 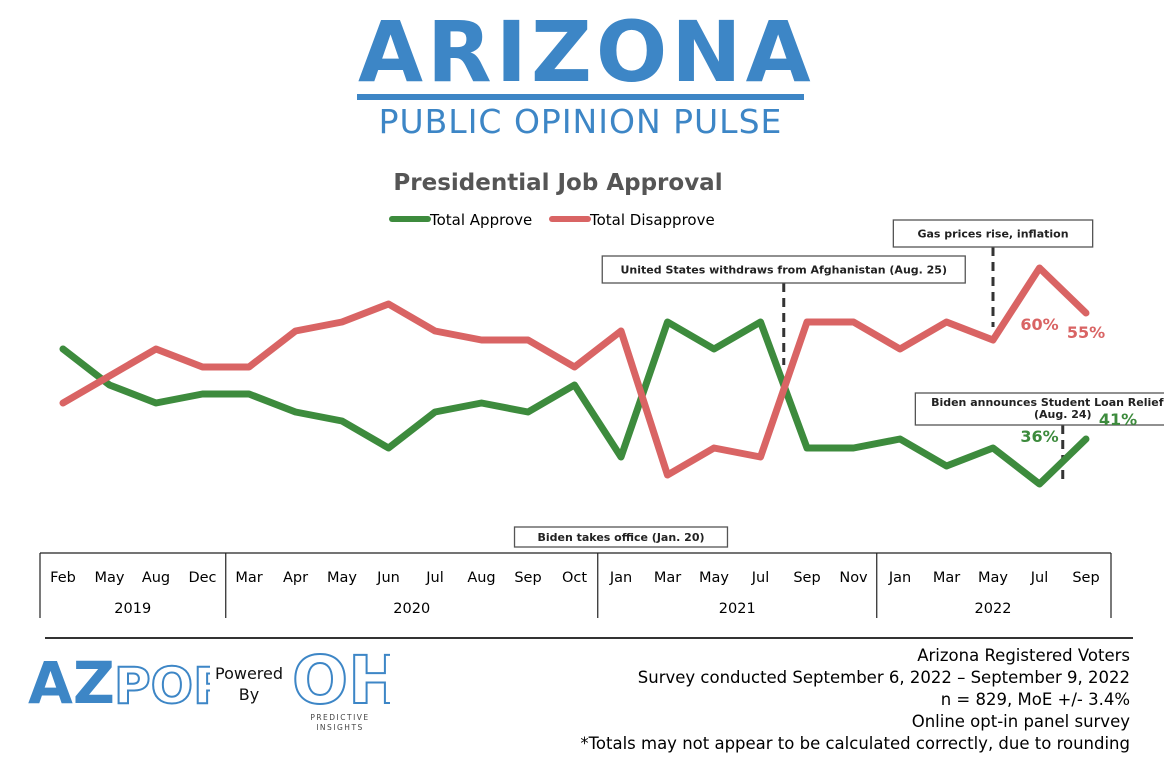 What do you see at coordinates (1035, 699) in the screenshot?
I see `survey-note: n = 829, MoE +/- 3.4%` at bounding box center [1035, 699].